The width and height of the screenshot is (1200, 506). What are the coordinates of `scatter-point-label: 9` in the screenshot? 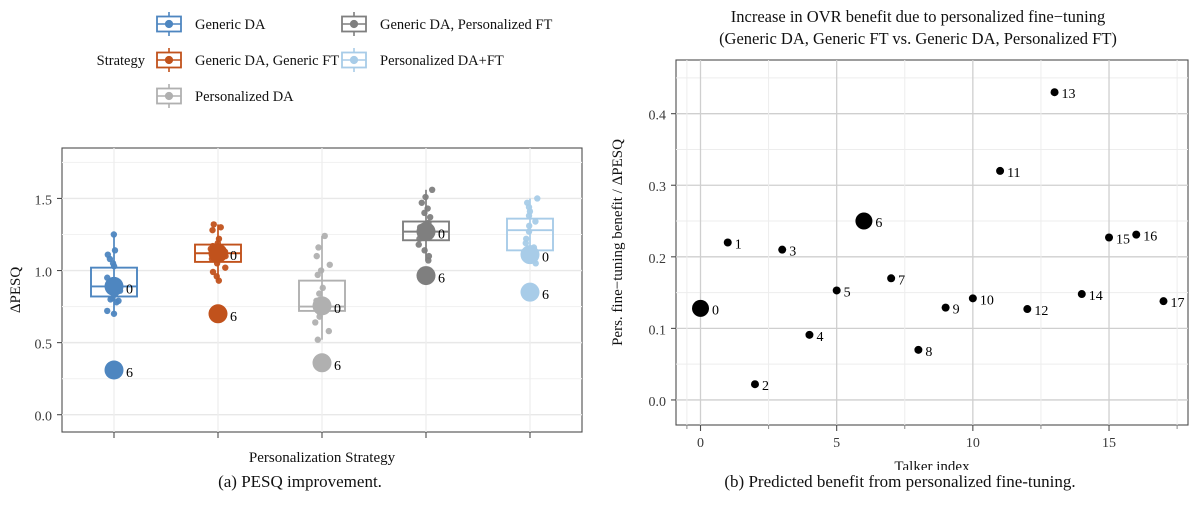 It's located at (956, 310).